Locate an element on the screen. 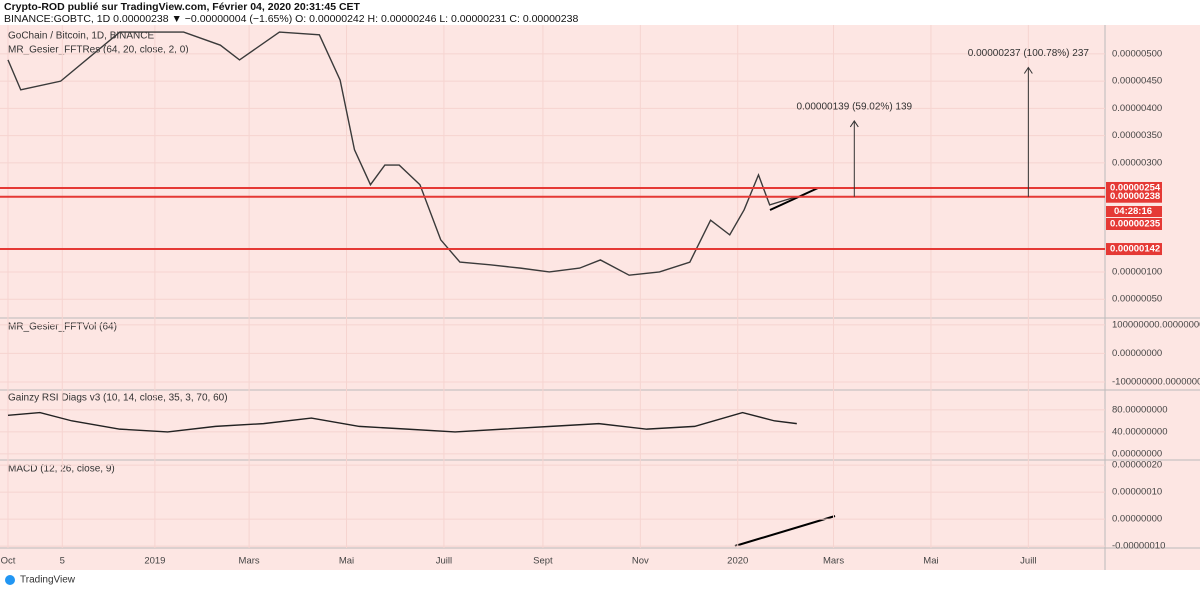  level-label: 0.00000238 is located at coordinates (1135, 196).